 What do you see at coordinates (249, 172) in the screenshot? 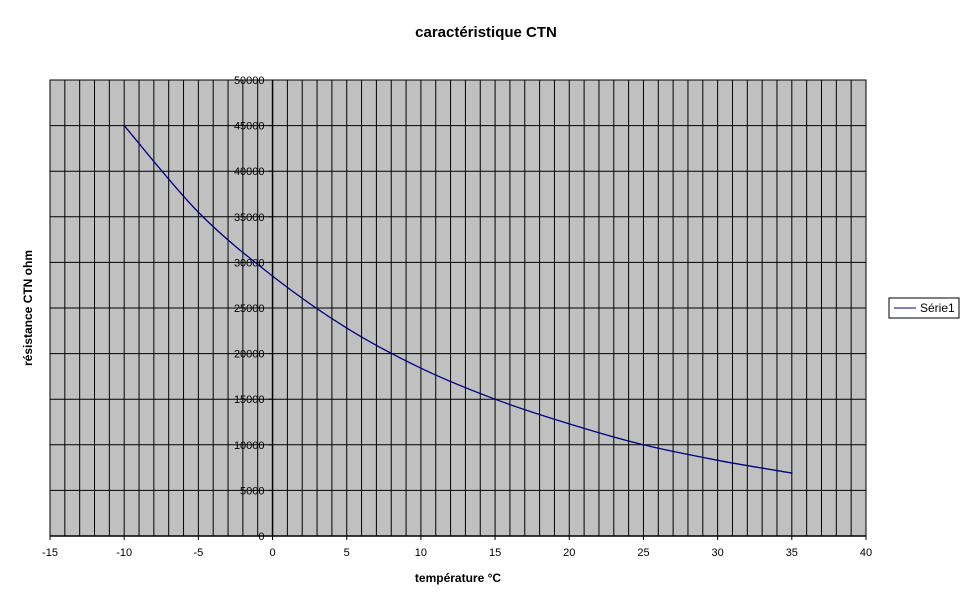
I see `y-tick-label: 40000` at bounding box center [249, 172].